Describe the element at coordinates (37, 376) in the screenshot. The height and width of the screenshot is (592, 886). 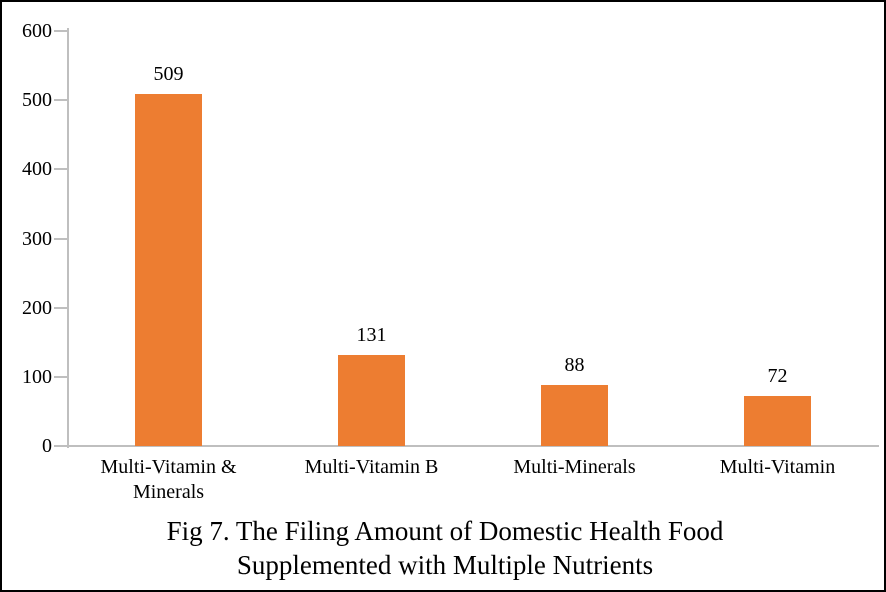
I see `y-axis-tick-label: 100` at that location.